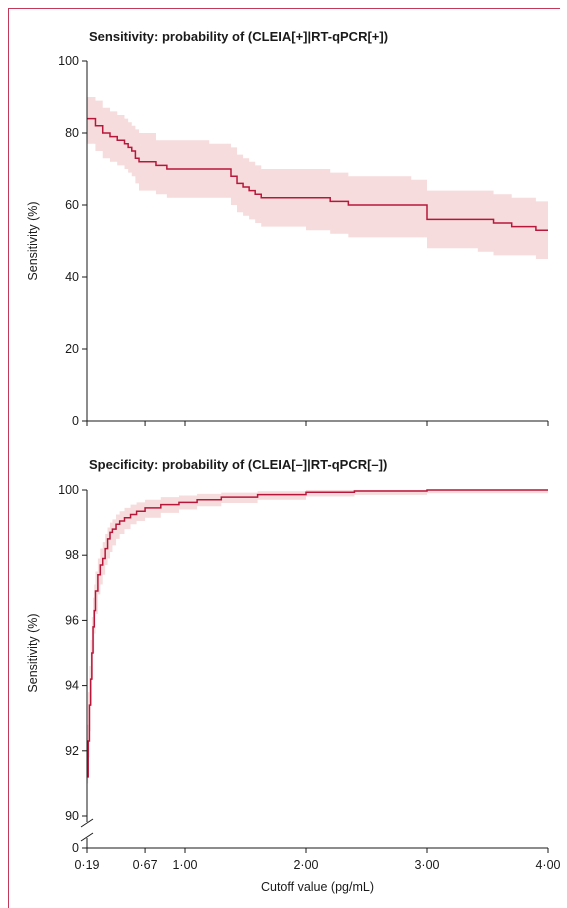 This screenshot has height=908, width=567. I want to click on y-tick-label: 20, so click(72, 349).